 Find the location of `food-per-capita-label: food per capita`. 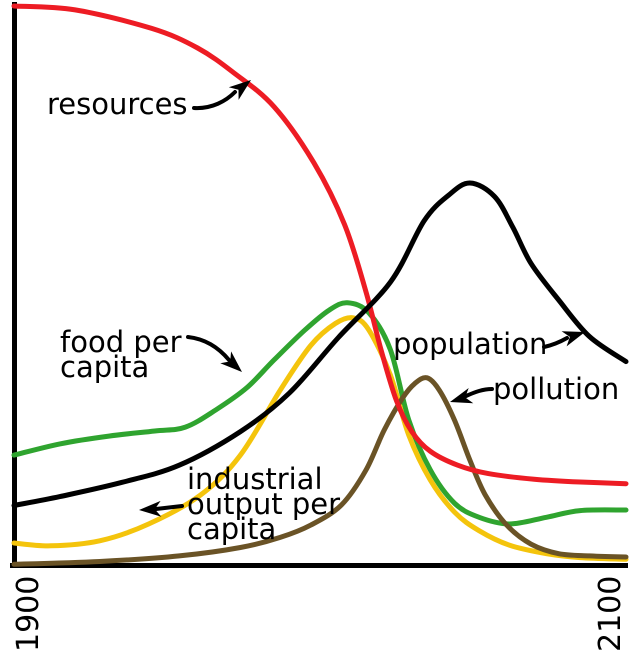

food-per-capita-label: food per capita is located at coordinates (121, 354).